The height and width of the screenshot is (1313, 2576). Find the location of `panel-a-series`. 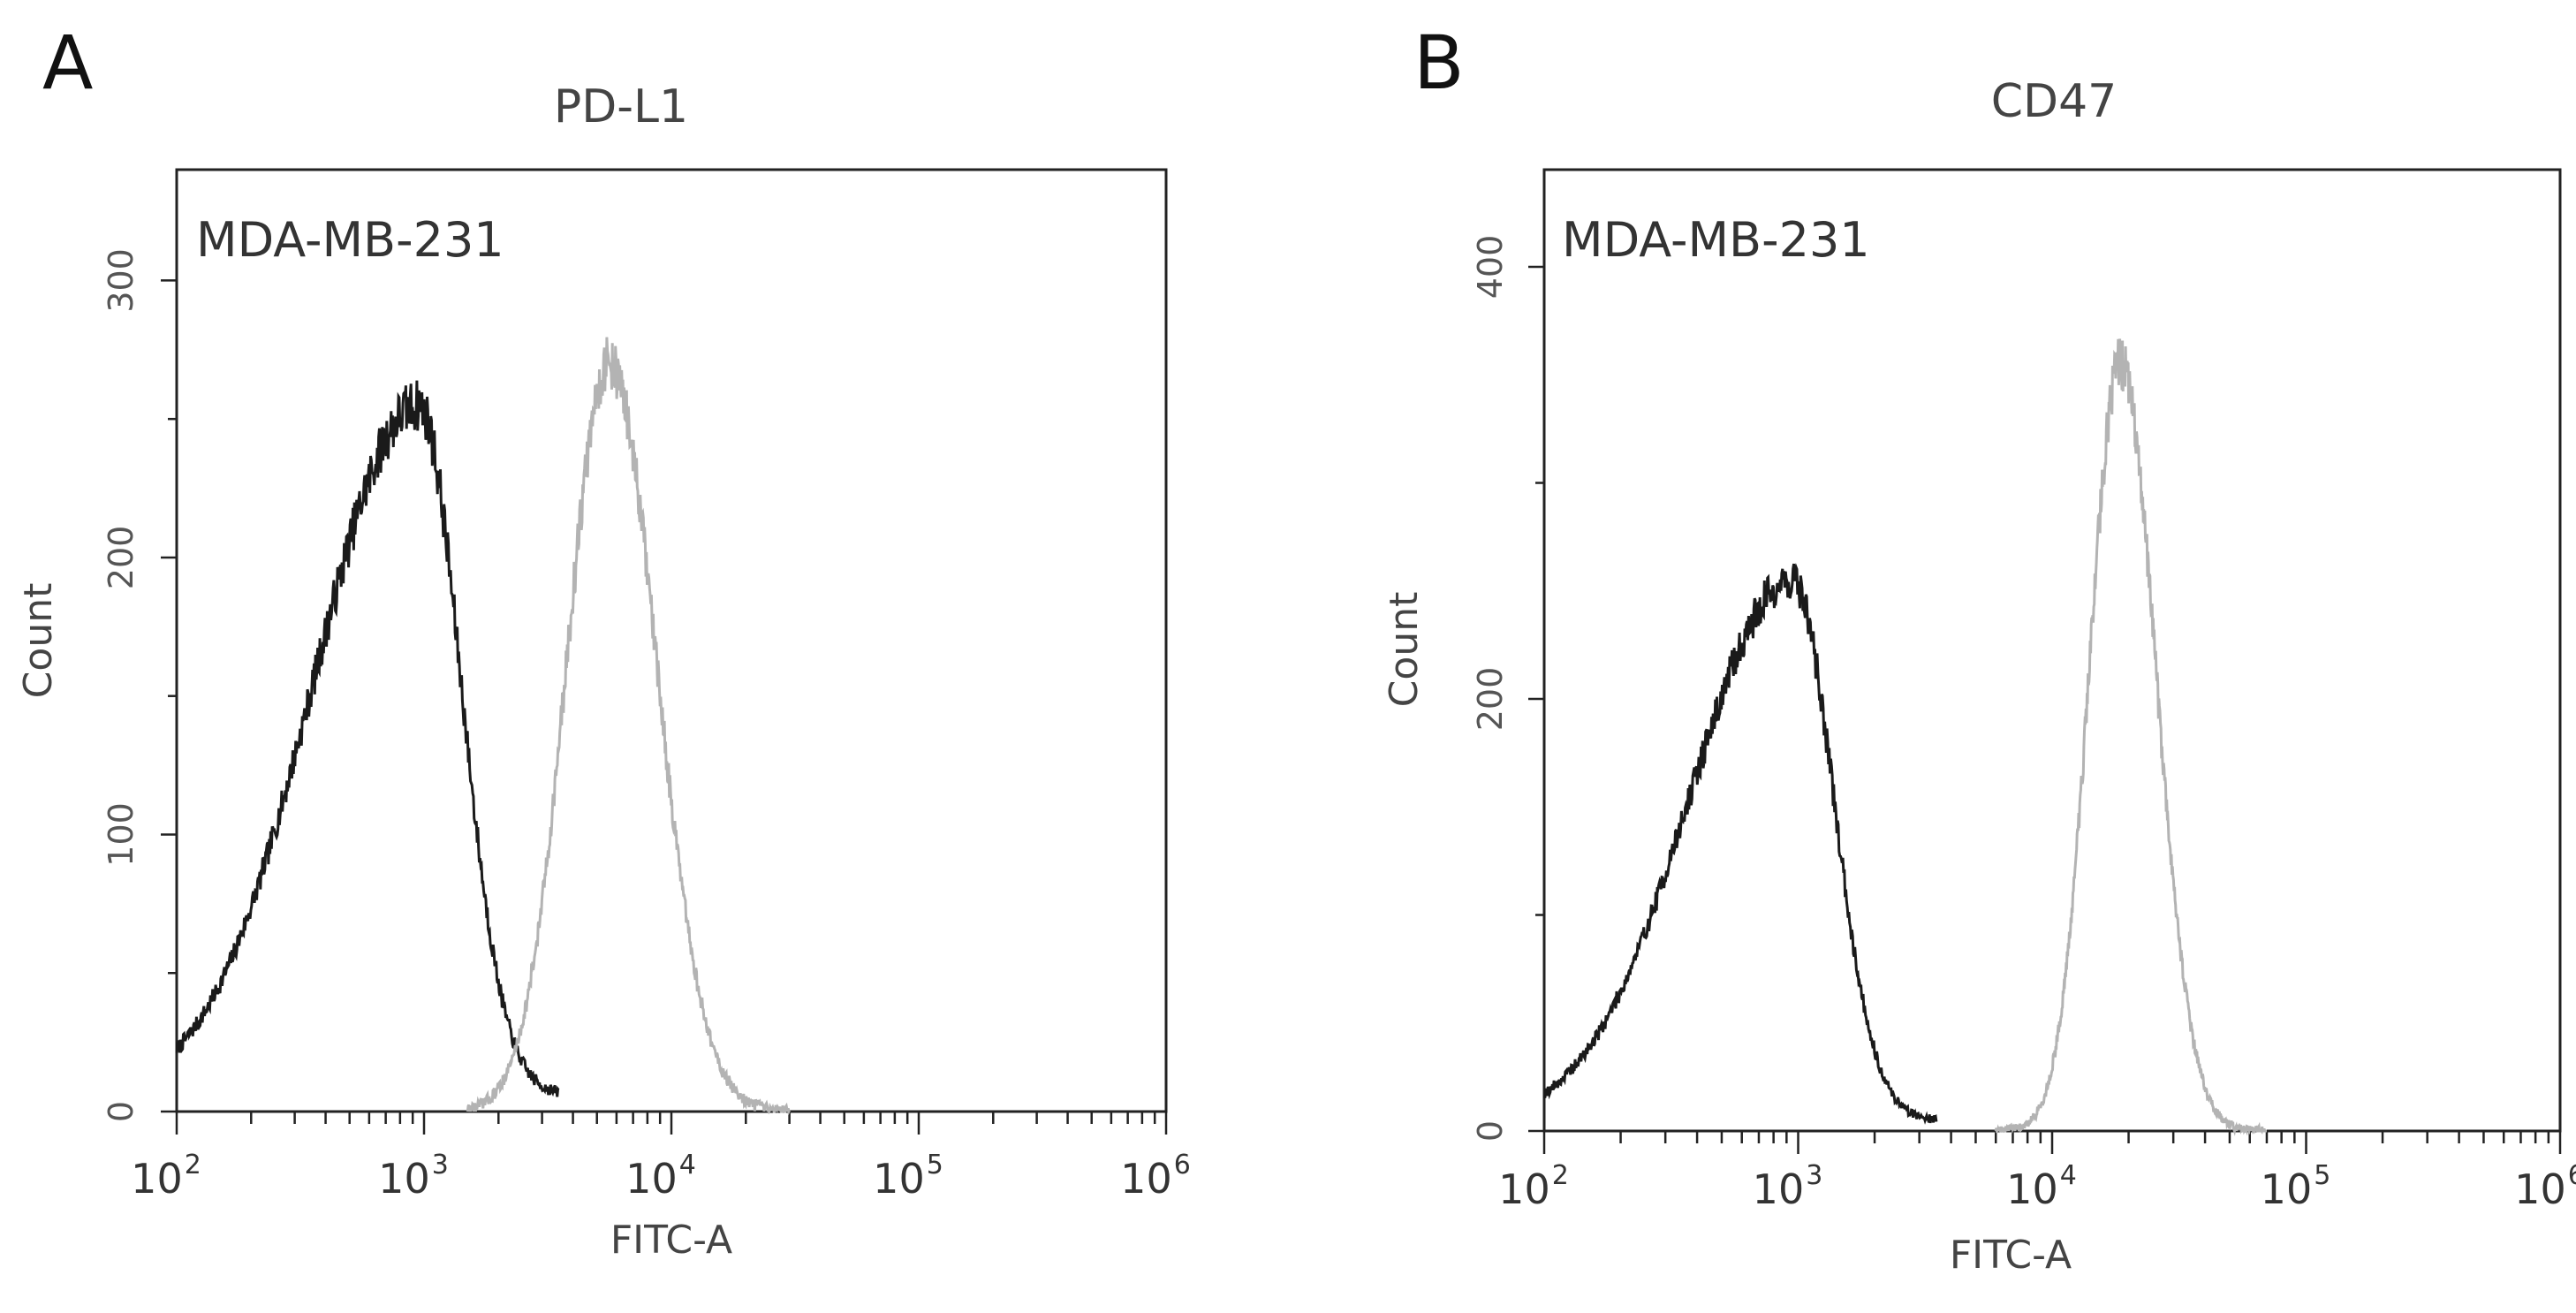

panel-a-series is located at coordinates (483, 726).